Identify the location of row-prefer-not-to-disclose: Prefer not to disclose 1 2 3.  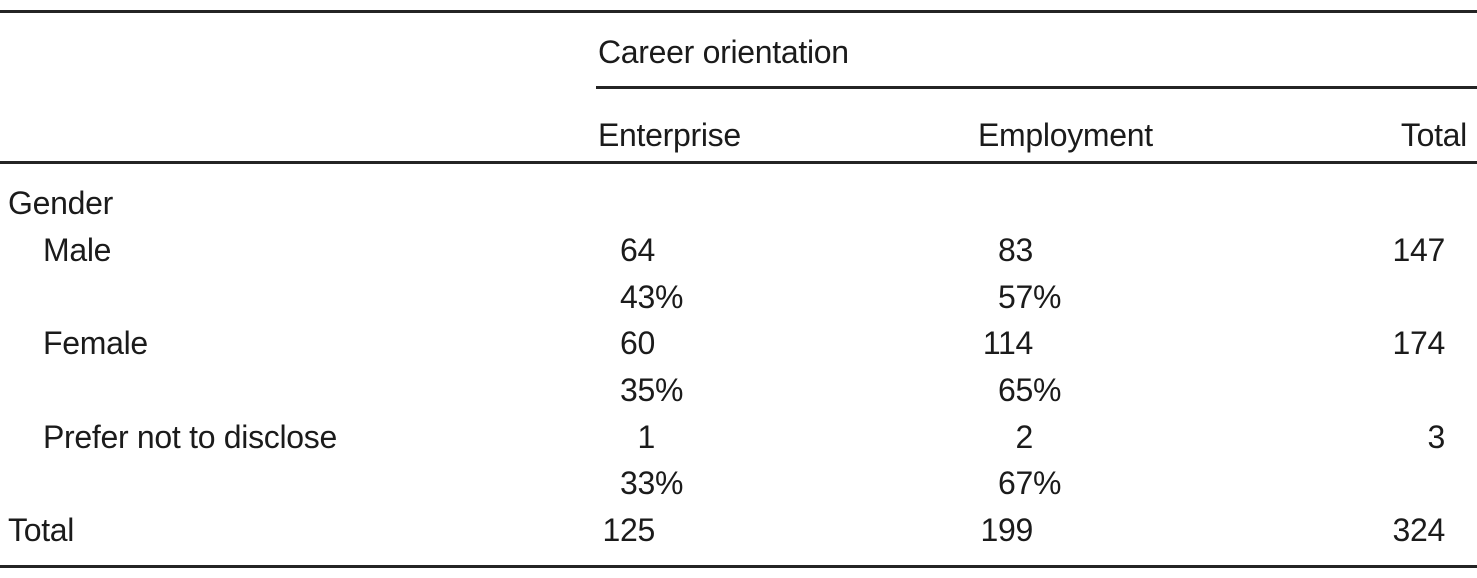
(738, 437).